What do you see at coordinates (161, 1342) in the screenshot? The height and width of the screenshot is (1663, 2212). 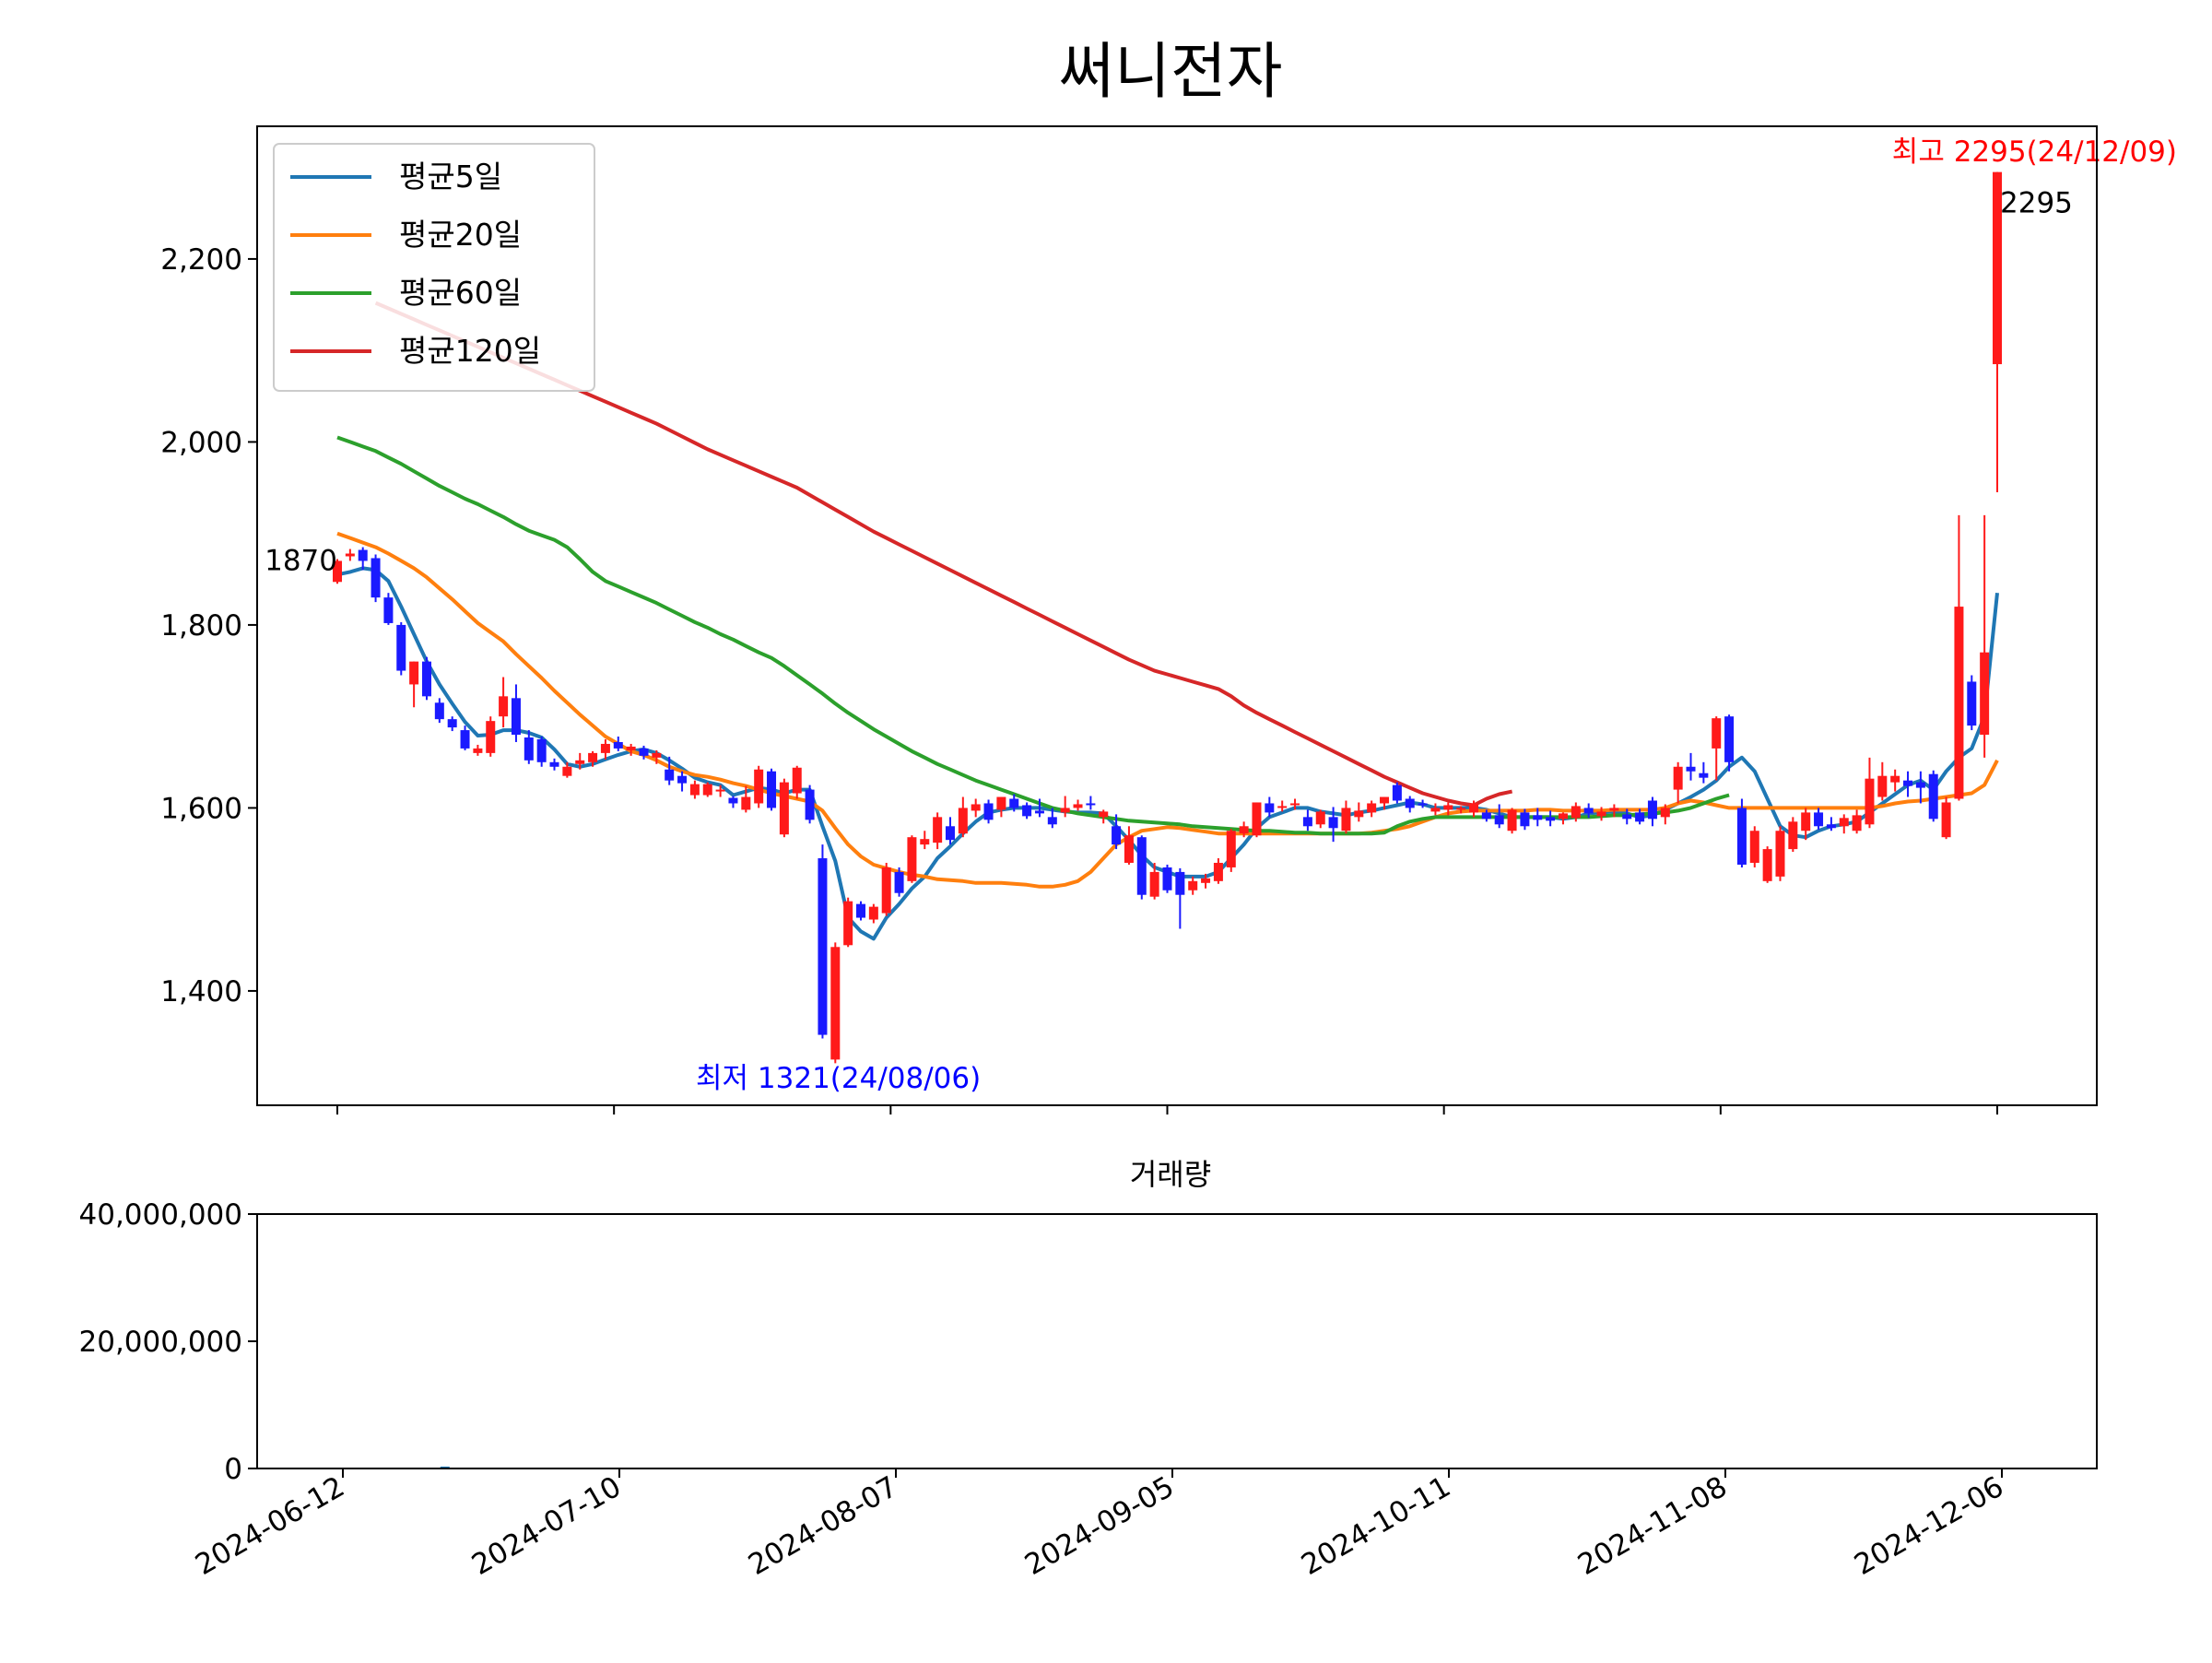 I see `volume-y-tick-label: 20,000,000` at bounding box center [161, 1342].